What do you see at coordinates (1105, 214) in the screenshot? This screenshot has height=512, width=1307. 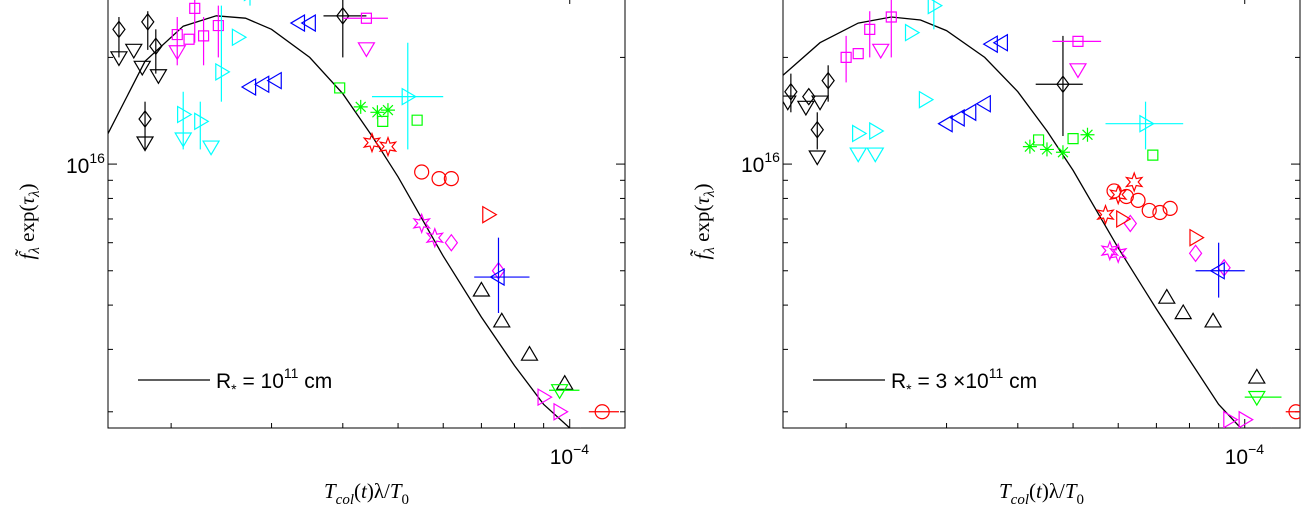 I see `data-point-star` at bounding box center [1105, 214].